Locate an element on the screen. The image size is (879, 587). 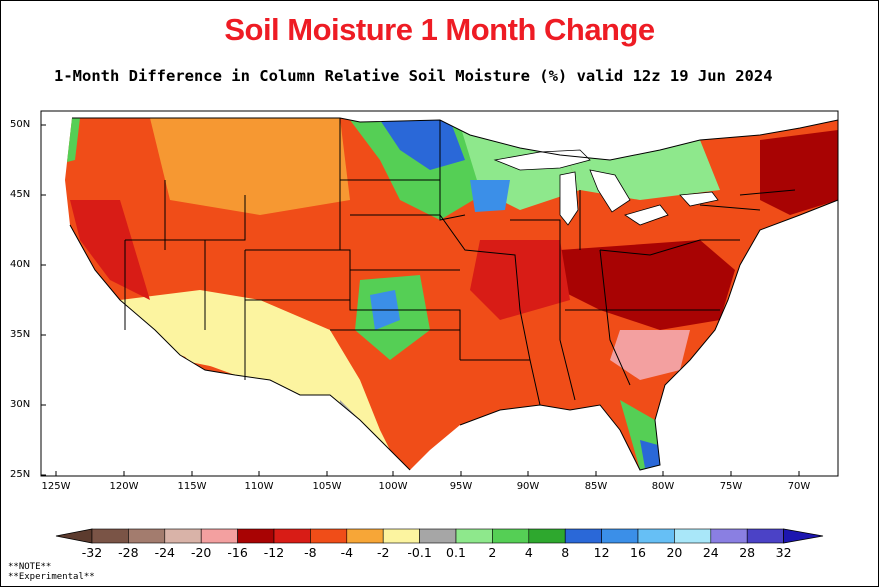
page-title: Soil Moisture 1 Month Change is located at coordinates (439, 29).